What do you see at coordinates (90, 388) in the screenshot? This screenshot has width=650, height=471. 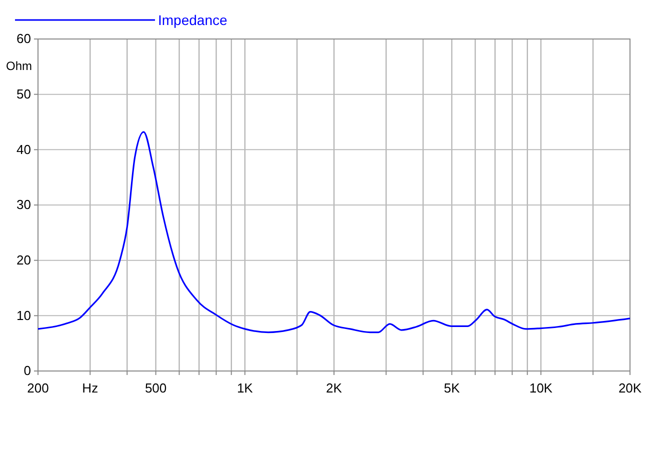 I see `x-tick-label: Hz` at bounding box center [90, 388].